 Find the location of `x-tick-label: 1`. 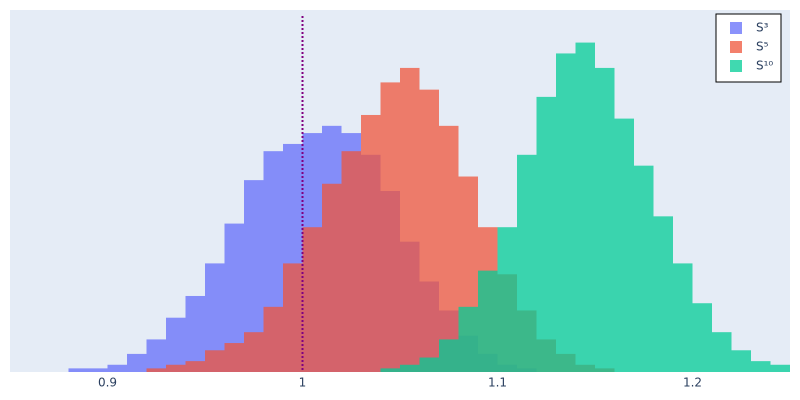

x-tick-label: 1 is located at coordinates (303, 383).